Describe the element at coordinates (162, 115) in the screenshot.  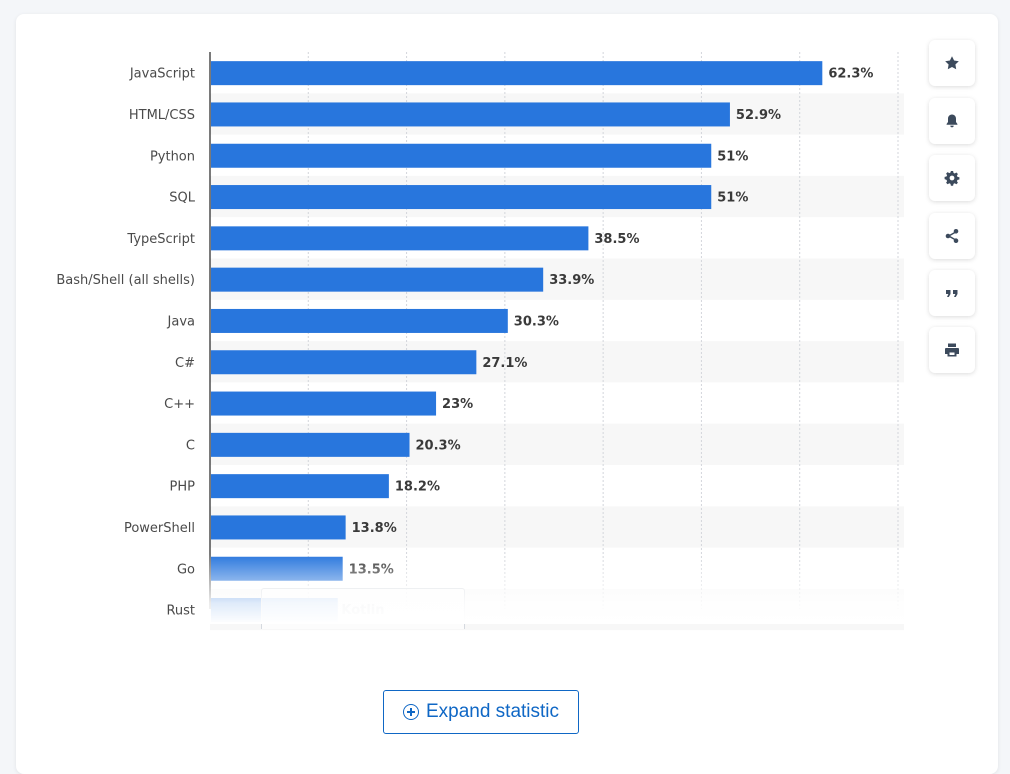
I see `category-label: HTML/CSS` at that location.